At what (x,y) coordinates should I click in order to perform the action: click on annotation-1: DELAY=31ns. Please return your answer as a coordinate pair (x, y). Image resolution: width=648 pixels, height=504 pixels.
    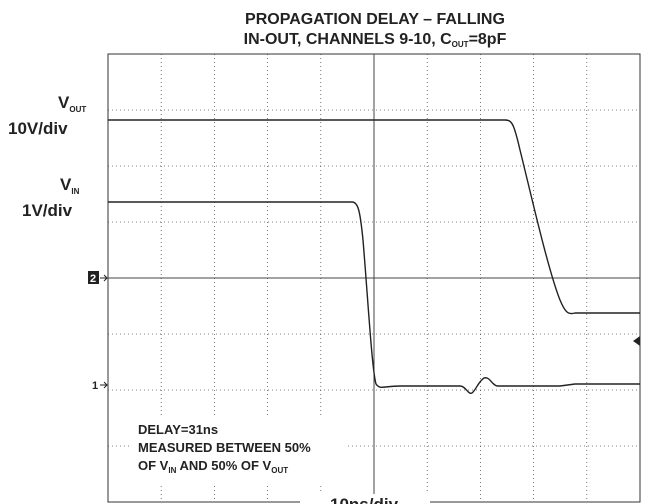
    Looking at the image, I should click on (178, 429).